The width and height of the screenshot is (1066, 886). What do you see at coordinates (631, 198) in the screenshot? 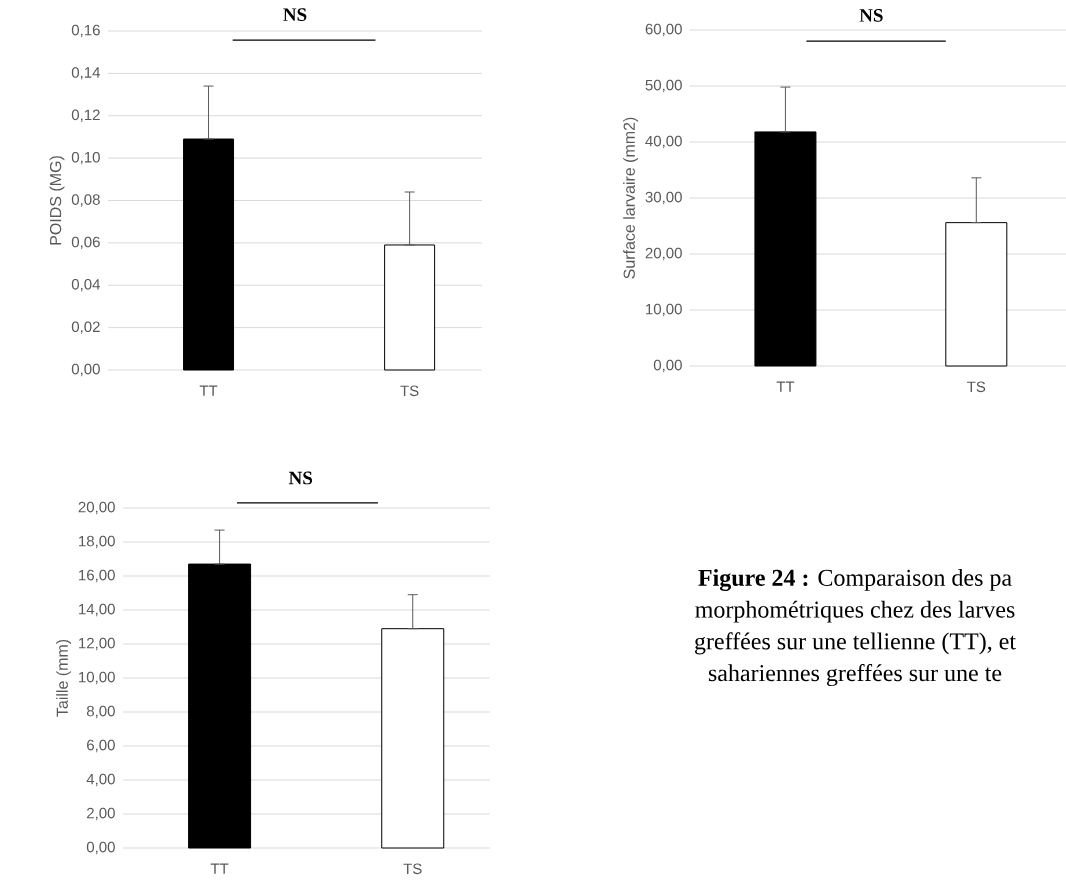
I see `y-axis-title: Surface larvaire (mm2)` at bounding box center [631, 198].